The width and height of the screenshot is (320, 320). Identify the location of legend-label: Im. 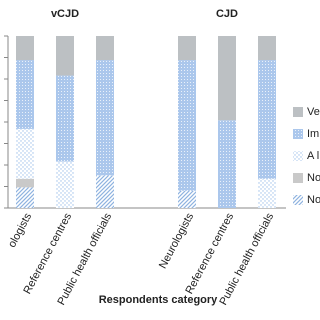
(313, 134).